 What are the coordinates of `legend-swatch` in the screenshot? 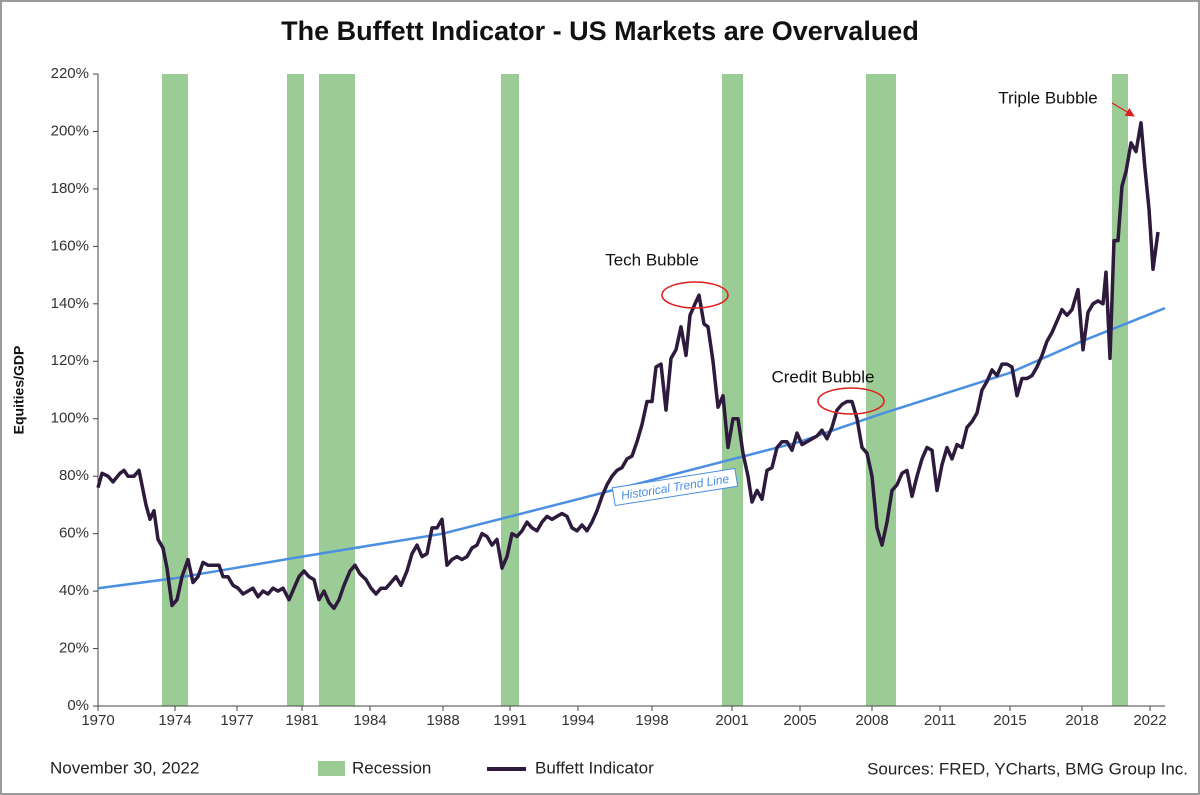 It's located at (331, 768).